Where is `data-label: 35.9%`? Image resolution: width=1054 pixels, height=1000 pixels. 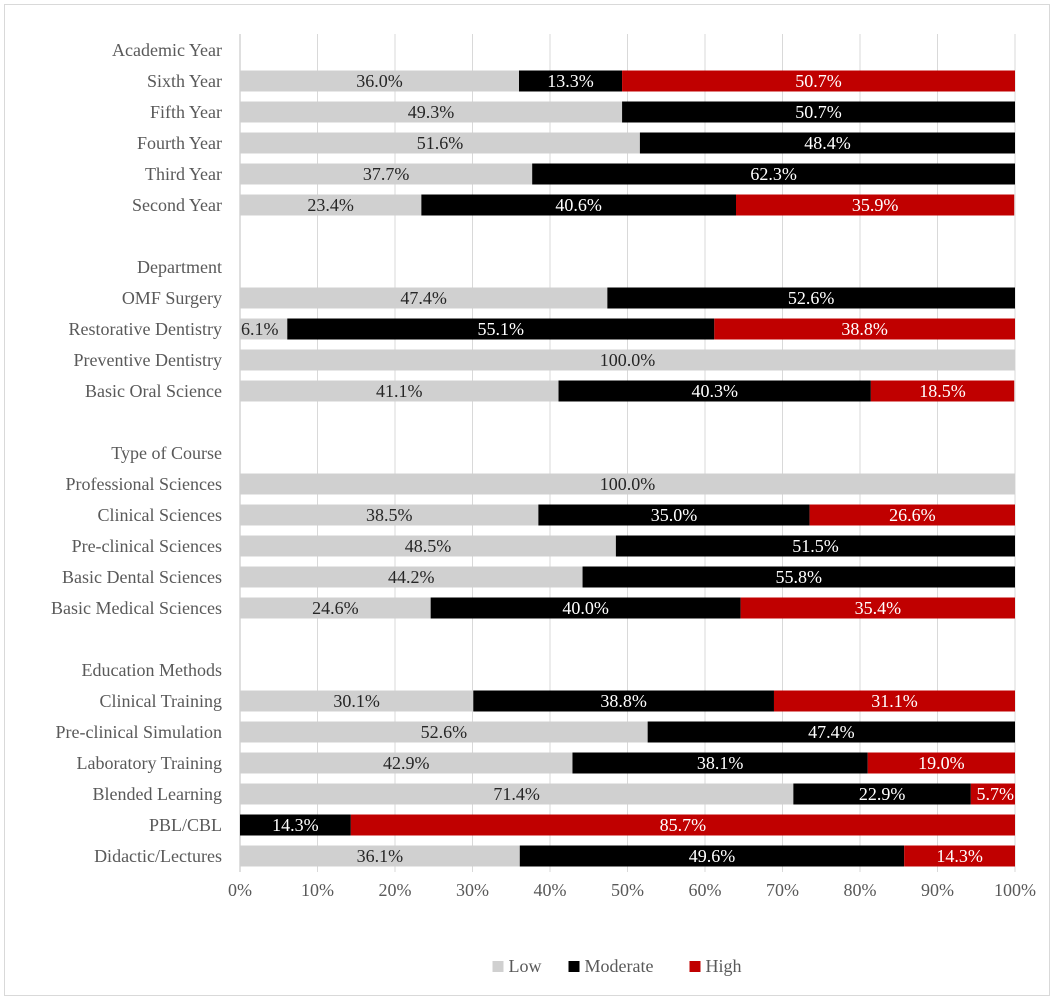
data-label: 35.9% is located at coordinates (875, 205).